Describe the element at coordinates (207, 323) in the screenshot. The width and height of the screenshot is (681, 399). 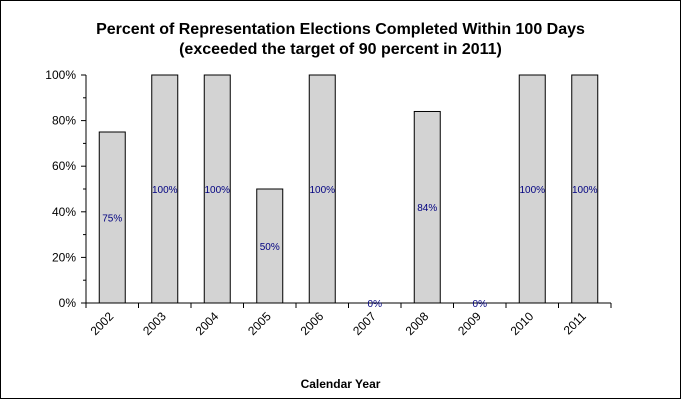
I see `x-tick-label: 2004` at that location.